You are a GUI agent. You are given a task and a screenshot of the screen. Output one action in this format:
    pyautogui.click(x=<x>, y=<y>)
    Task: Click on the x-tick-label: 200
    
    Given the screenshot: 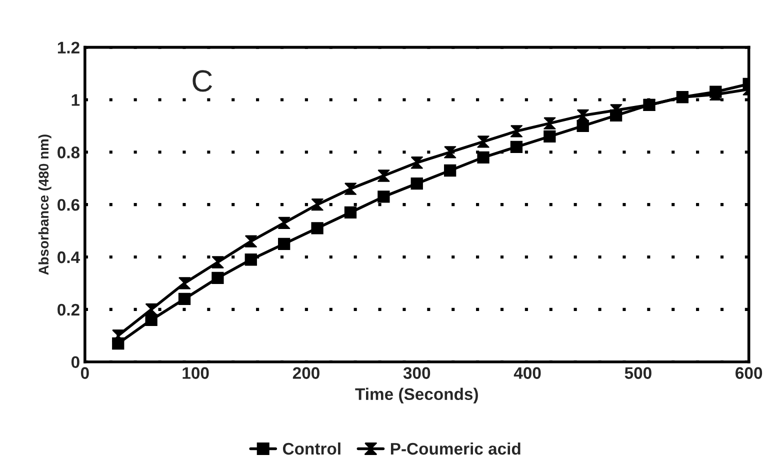 What is the action you would take?
    pyautogui.click(x=306, y=373)
    